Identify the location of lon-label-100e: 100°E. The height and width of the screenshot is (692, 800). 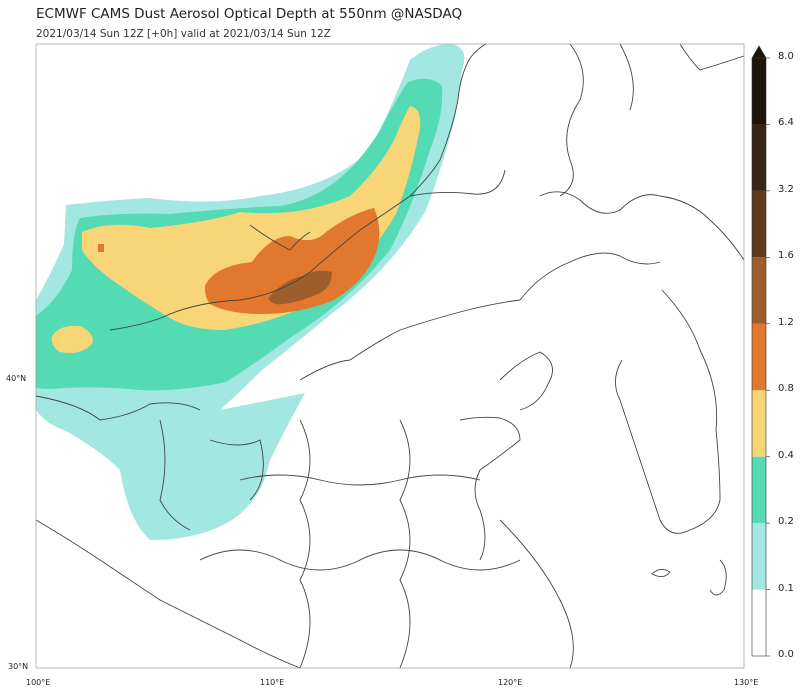
(38, 682).